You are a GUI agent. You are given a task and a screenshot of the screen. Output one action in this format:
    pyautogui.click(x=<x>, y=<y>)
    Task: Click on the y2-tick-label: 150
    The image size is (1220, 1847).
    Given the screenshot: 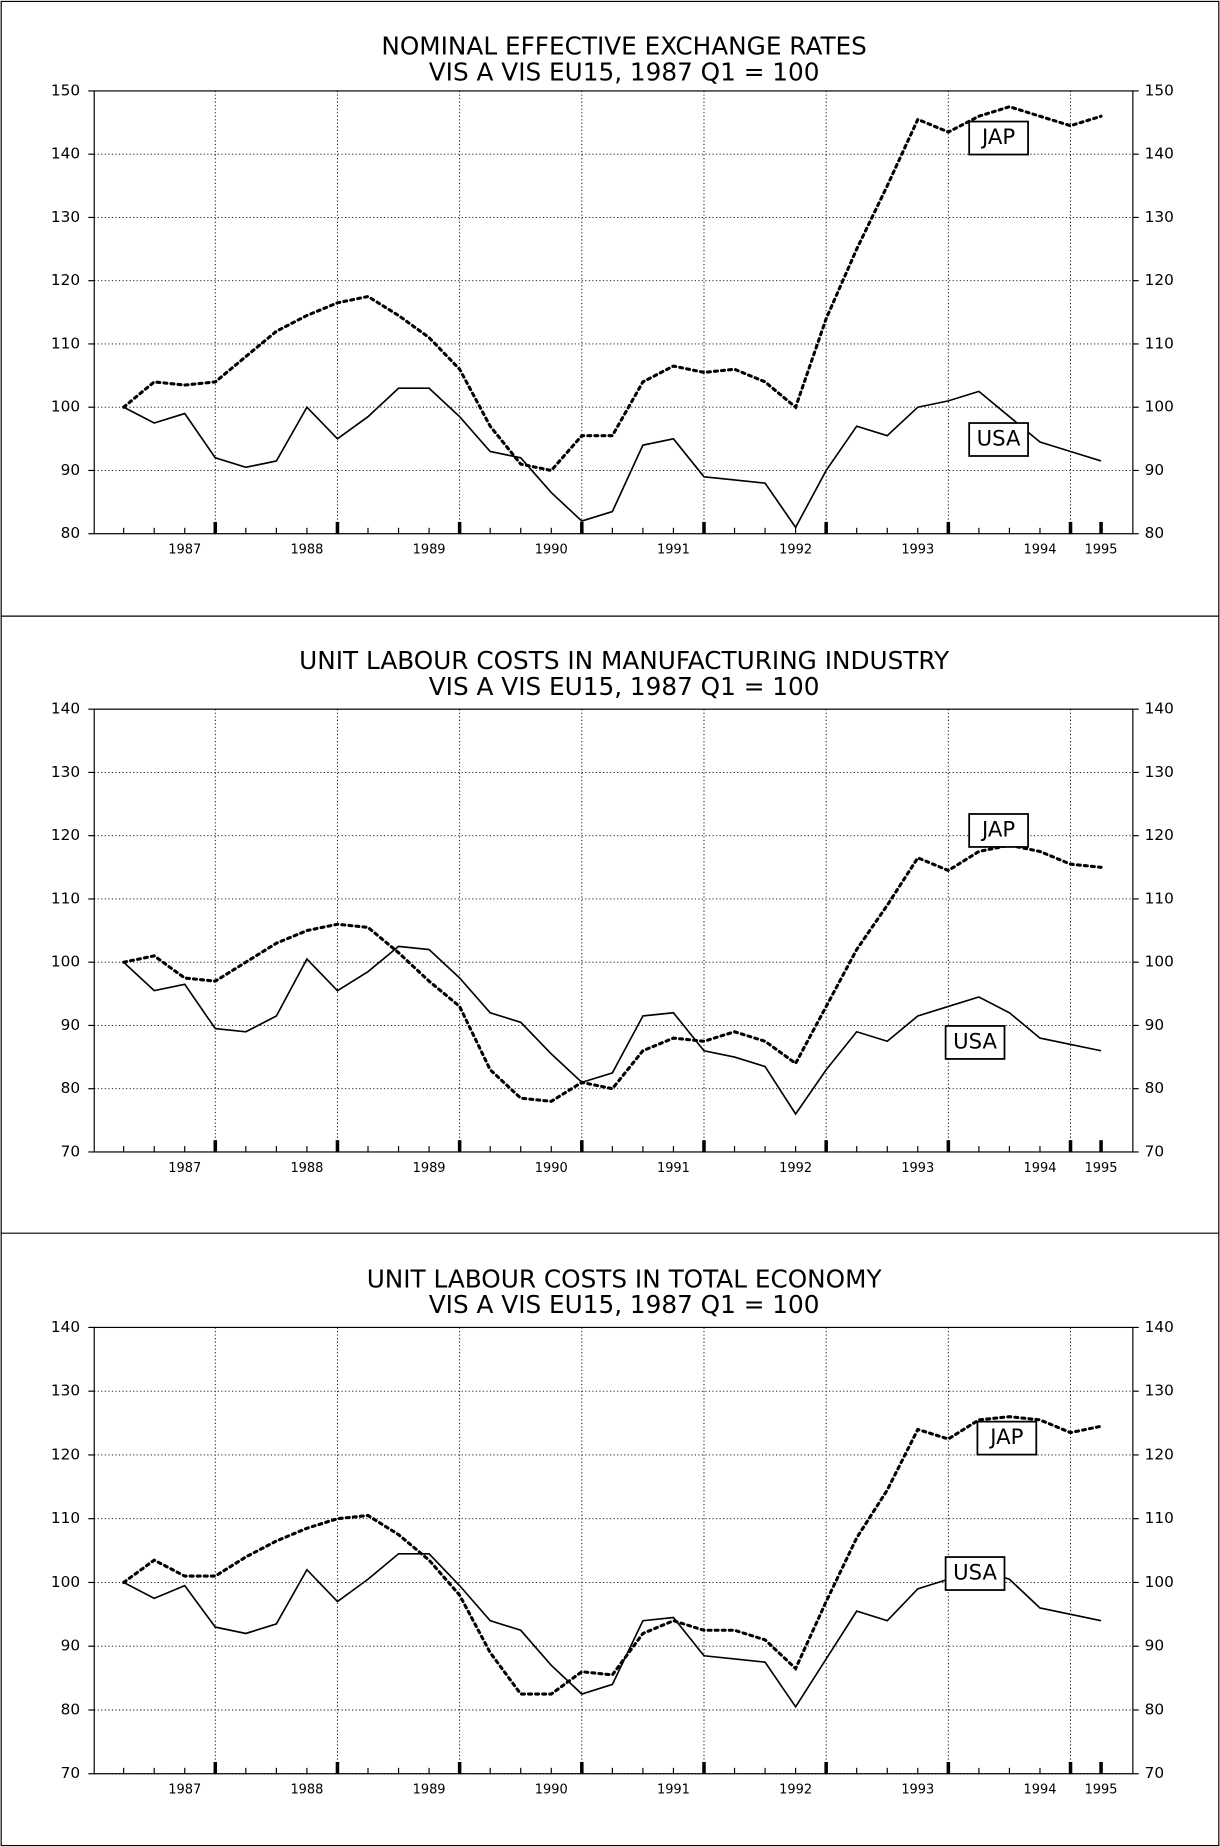 What is the action you would take?
    pyautogui.click(x=1159, y=90)
    